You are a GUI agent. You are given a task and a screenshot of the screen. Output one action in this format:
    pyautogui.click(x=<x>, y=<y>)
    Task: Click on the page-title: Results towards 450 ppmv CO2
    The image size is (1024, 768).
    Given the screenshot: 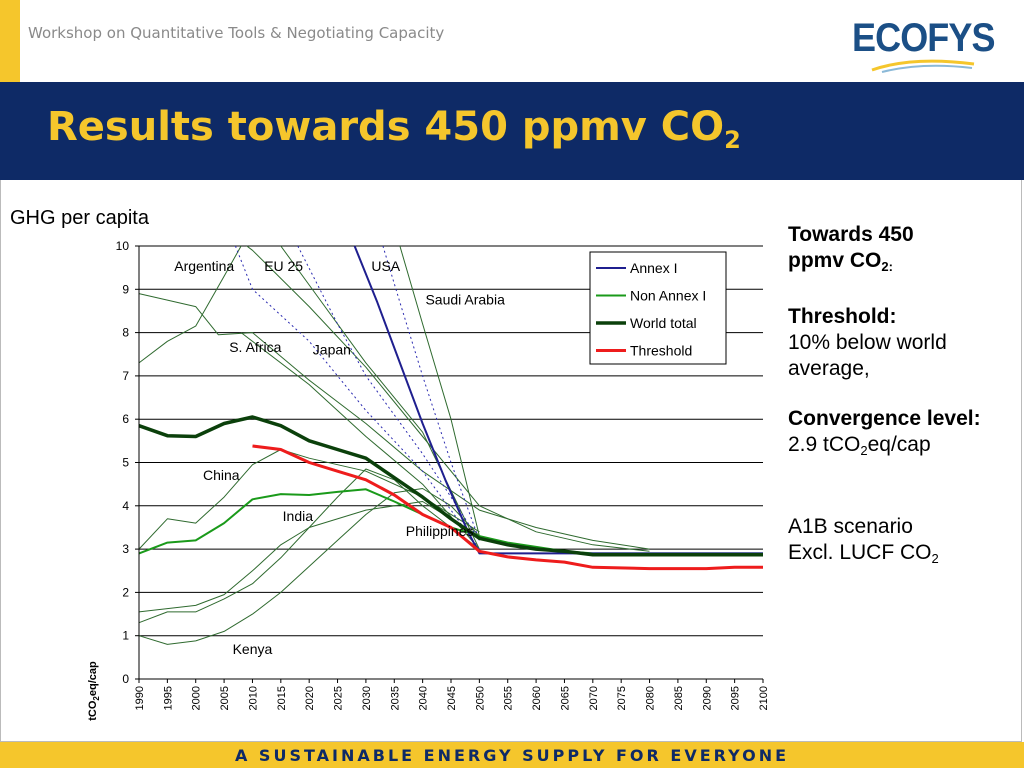 What is the action you would take?
    pyautogui.click(x=394, y=129)
    